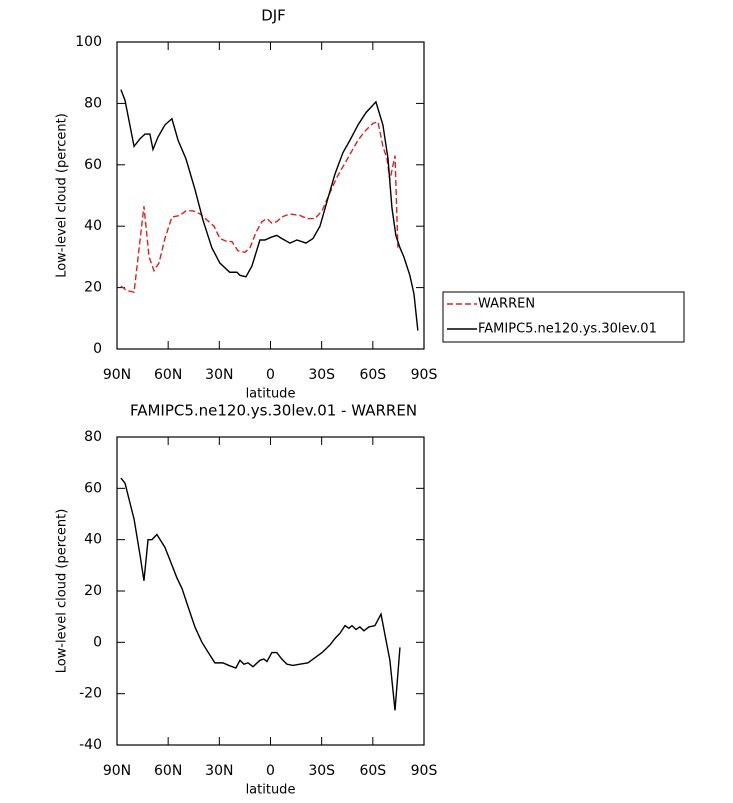  I want to click on legend-box, so click(563, 317).